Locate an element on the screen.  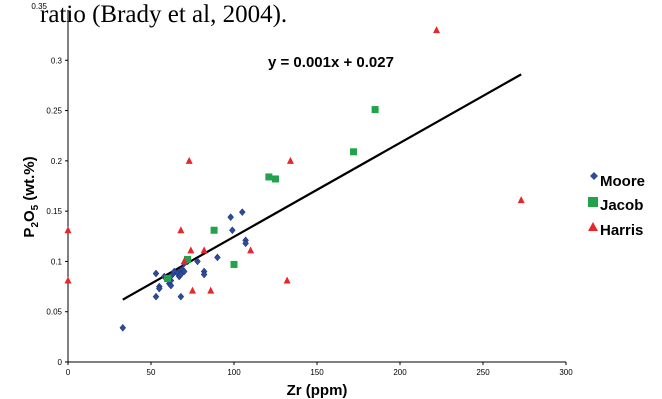
x-tick-label: 0 is located at coordinates (68, 372).